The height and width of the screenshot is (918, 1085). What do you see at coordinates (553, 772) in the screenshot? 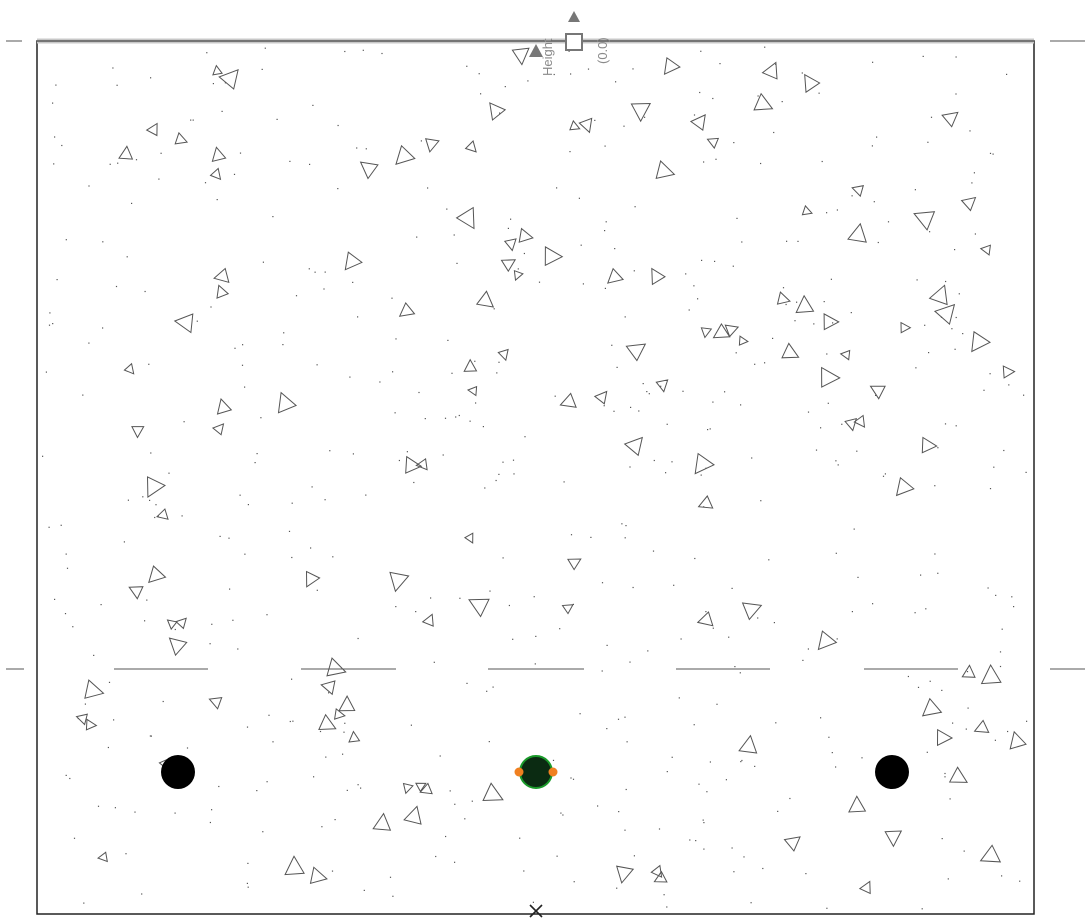
I see `grip-right` at bounding box center [553, 772].